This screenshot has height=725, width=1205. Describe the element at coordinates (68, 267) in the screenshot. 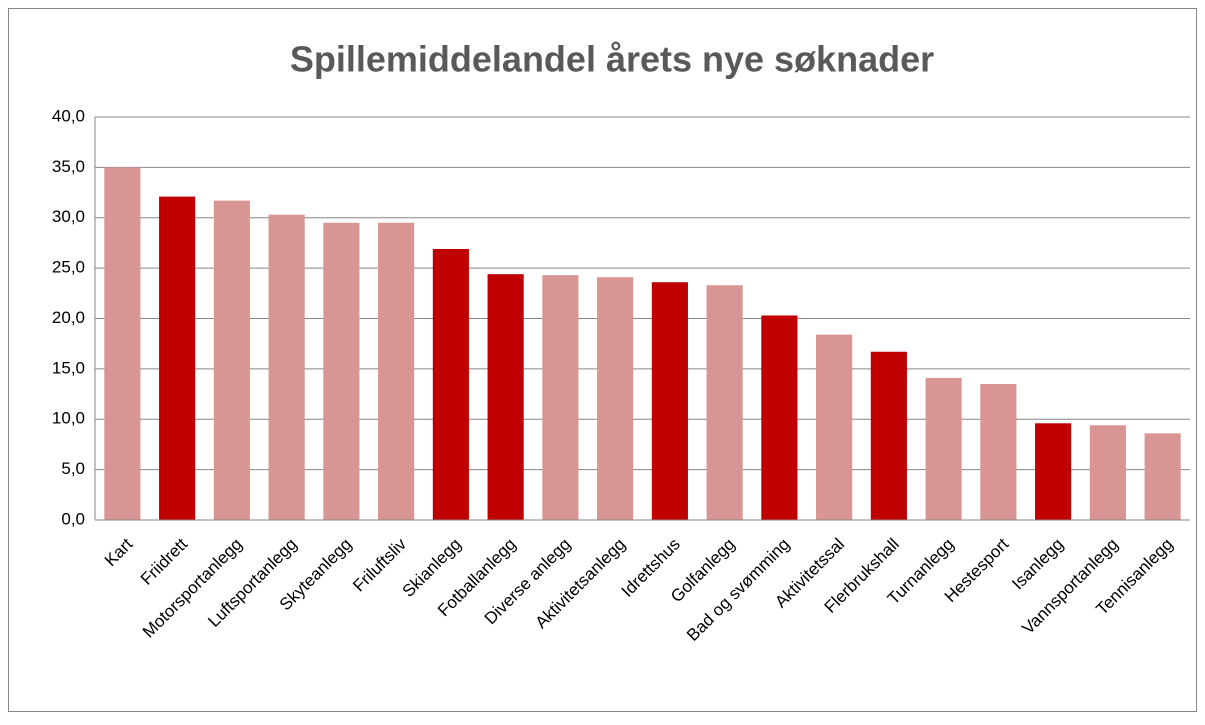

I see `y-tick-label: 25,0` at that location.